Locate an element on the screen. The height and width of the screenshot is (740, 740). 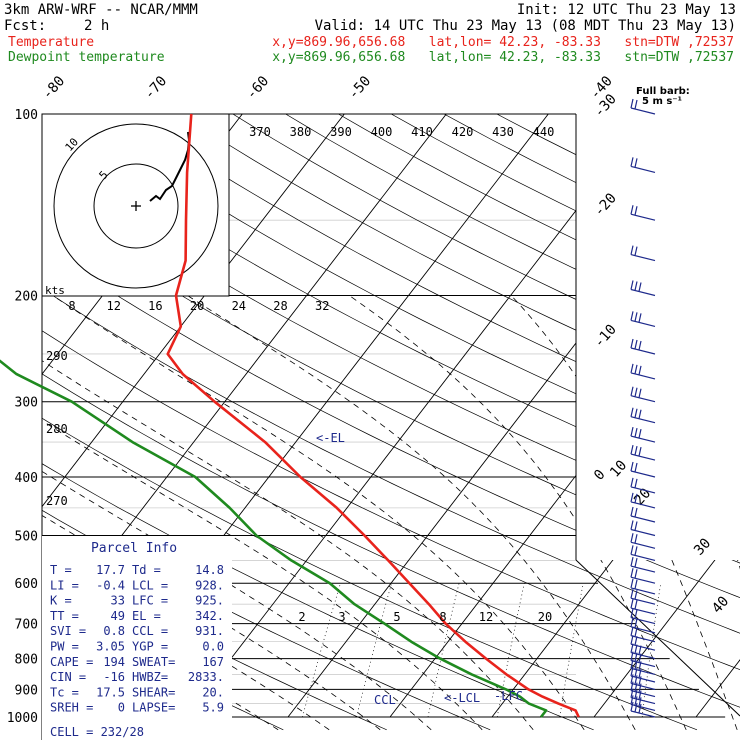
isotherm-label--10: -10 is located at coordinates (605, 337).